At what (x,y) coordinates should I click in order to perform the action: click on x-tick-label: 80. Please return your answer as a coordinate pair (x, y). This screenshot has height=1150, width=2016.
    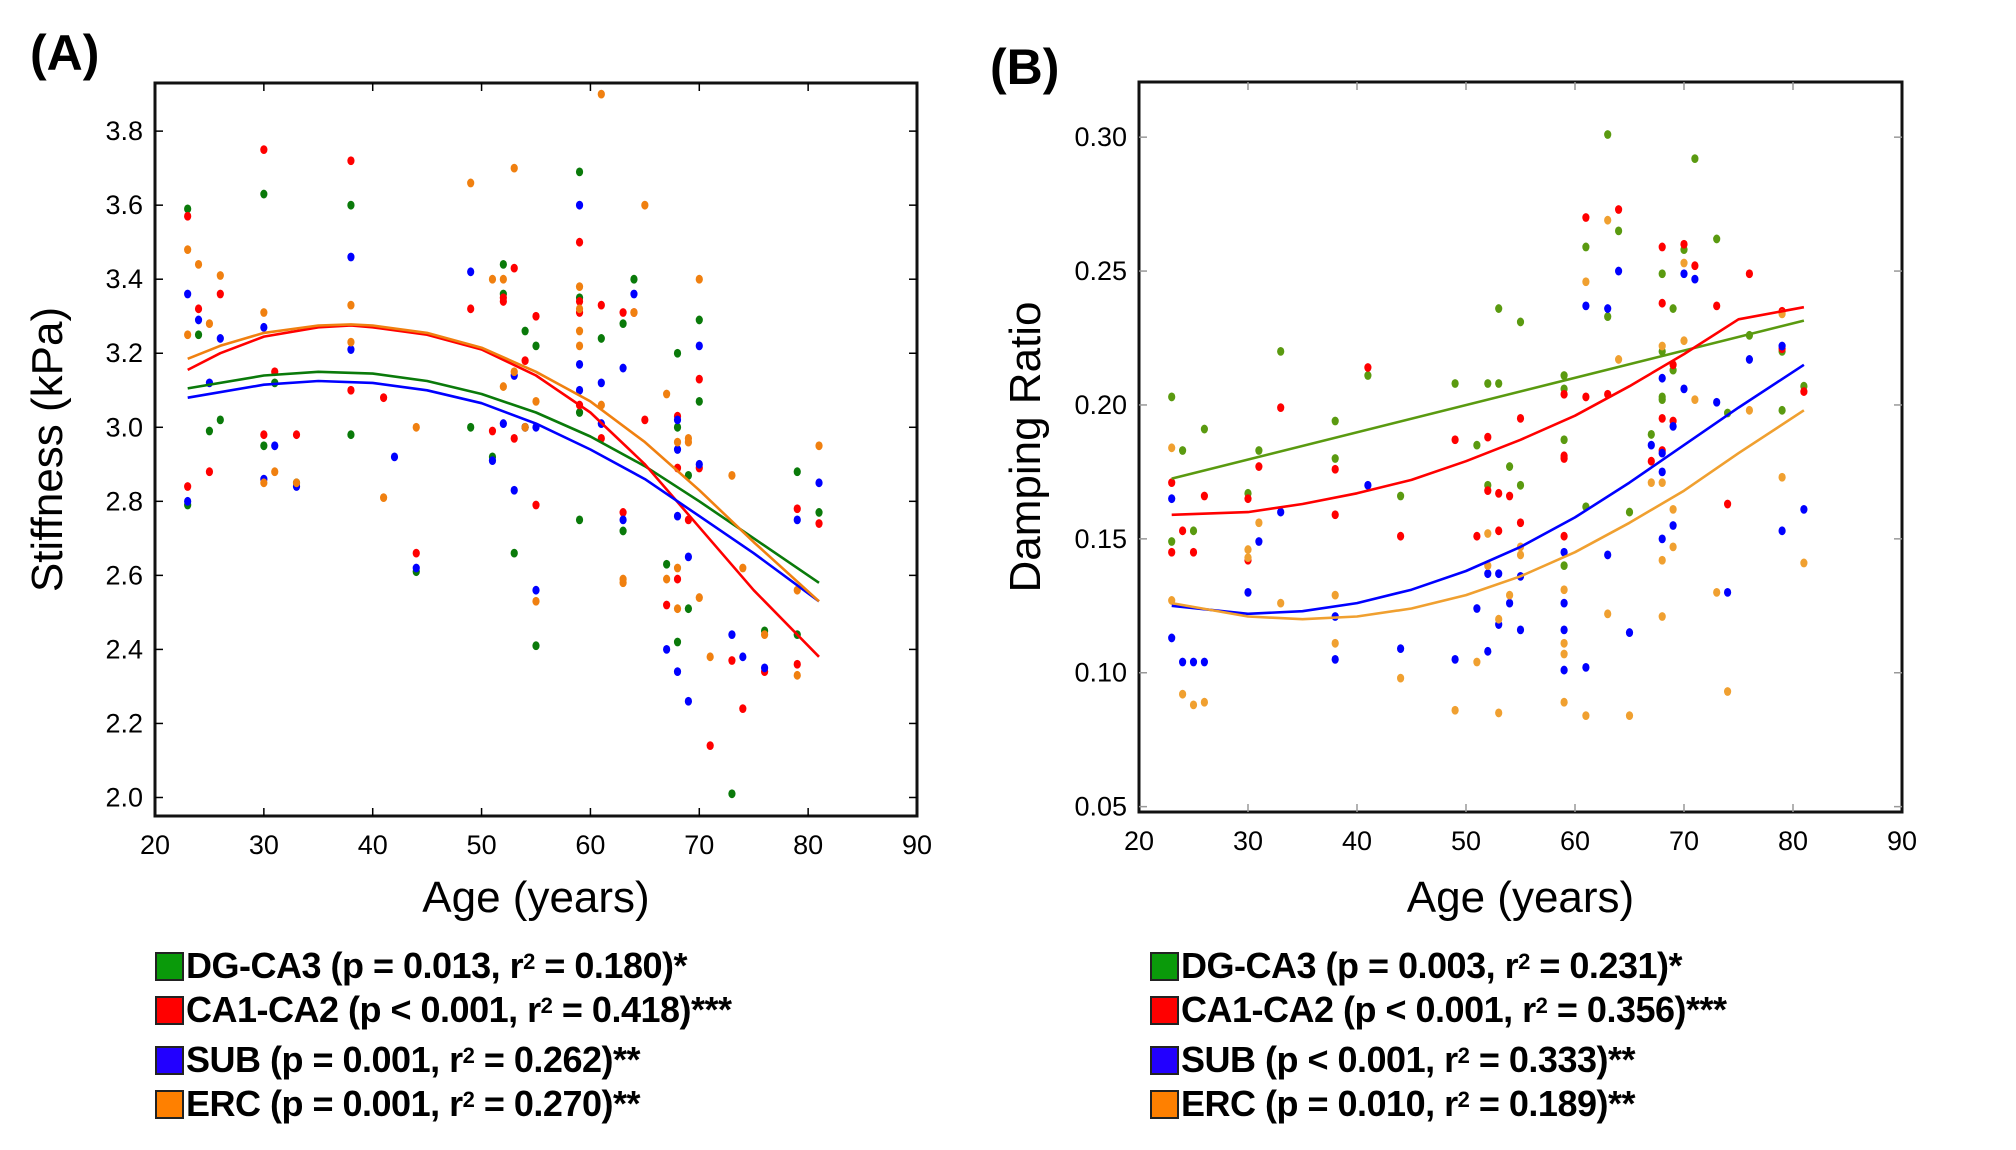
    Looking at the image, I should click on (808, 845).